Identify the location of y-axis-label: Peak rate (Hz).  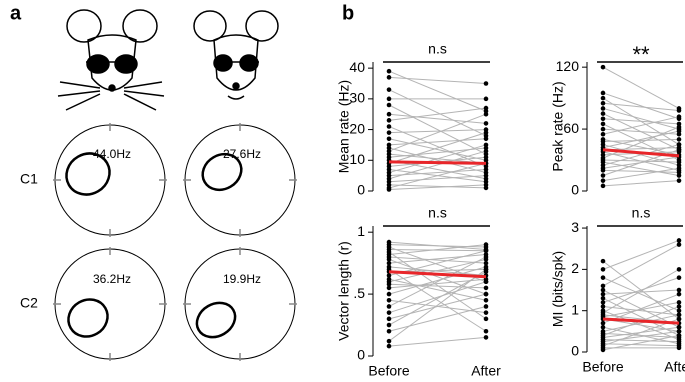
(558, 126).